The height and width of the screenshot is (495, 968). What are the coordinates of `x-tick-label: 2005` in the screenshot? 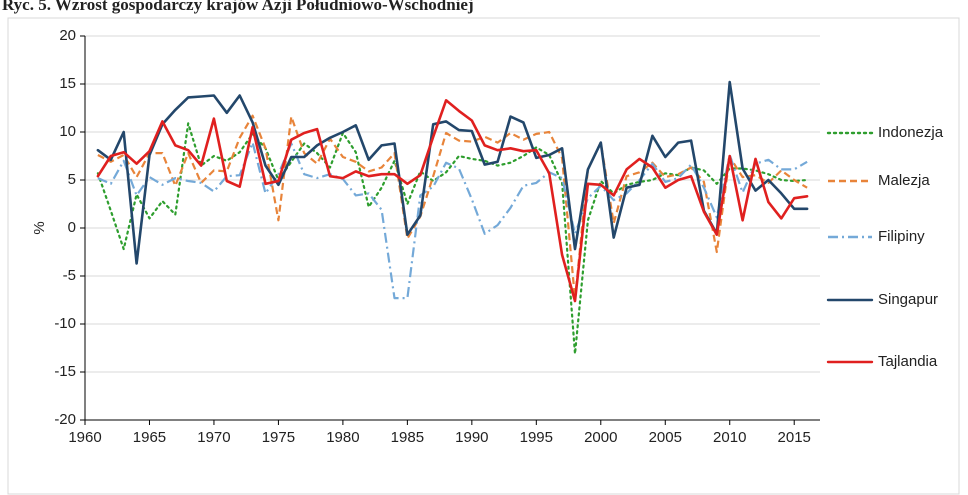 It's located at (665, 437).